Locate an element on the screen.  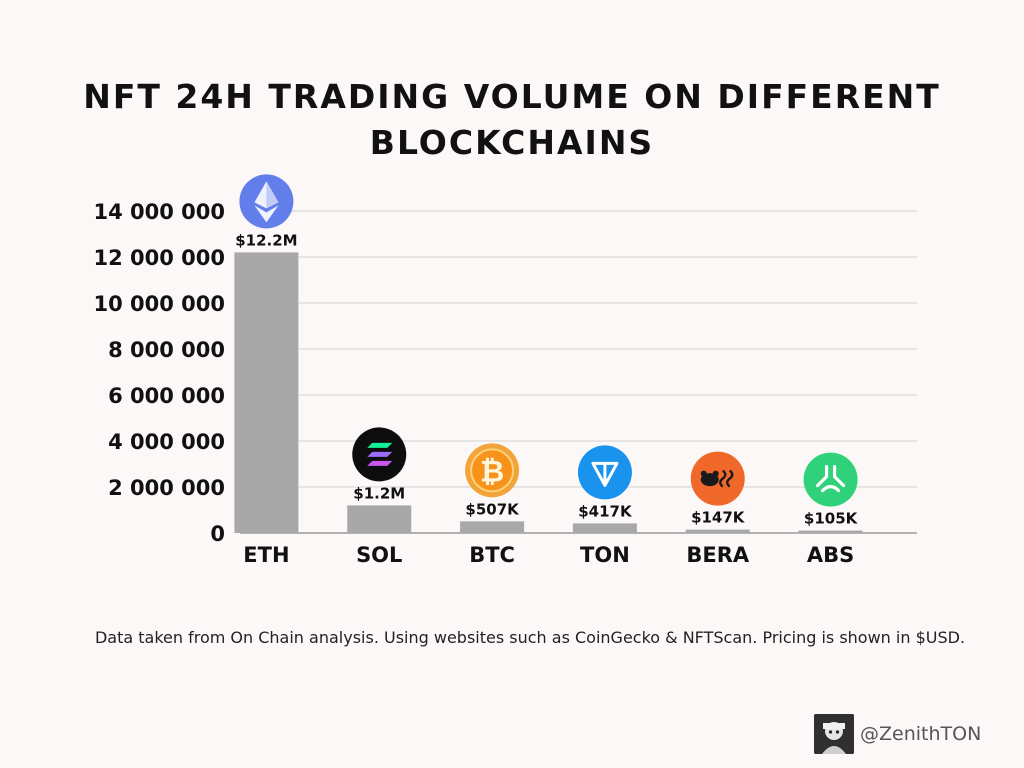
x-tick-label: SOL is located at coordinates (379, 555).